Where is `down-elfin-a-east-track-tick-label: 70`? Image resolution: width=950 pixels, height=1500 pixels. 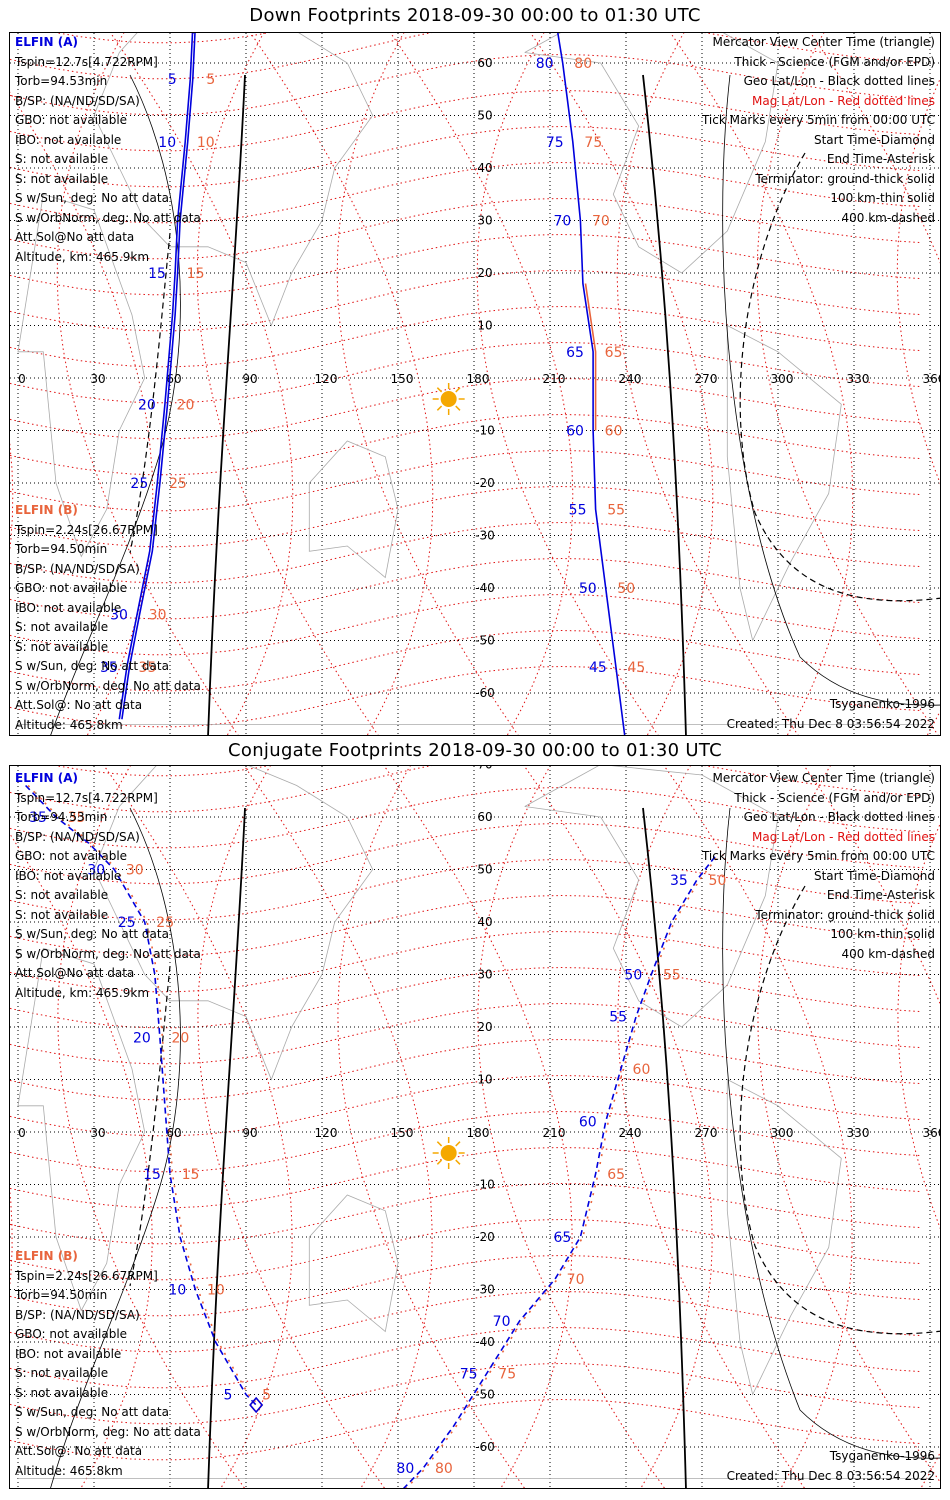 down-elfin-a-east-track-tick-label: 70 is located at coordinates (562, 222).